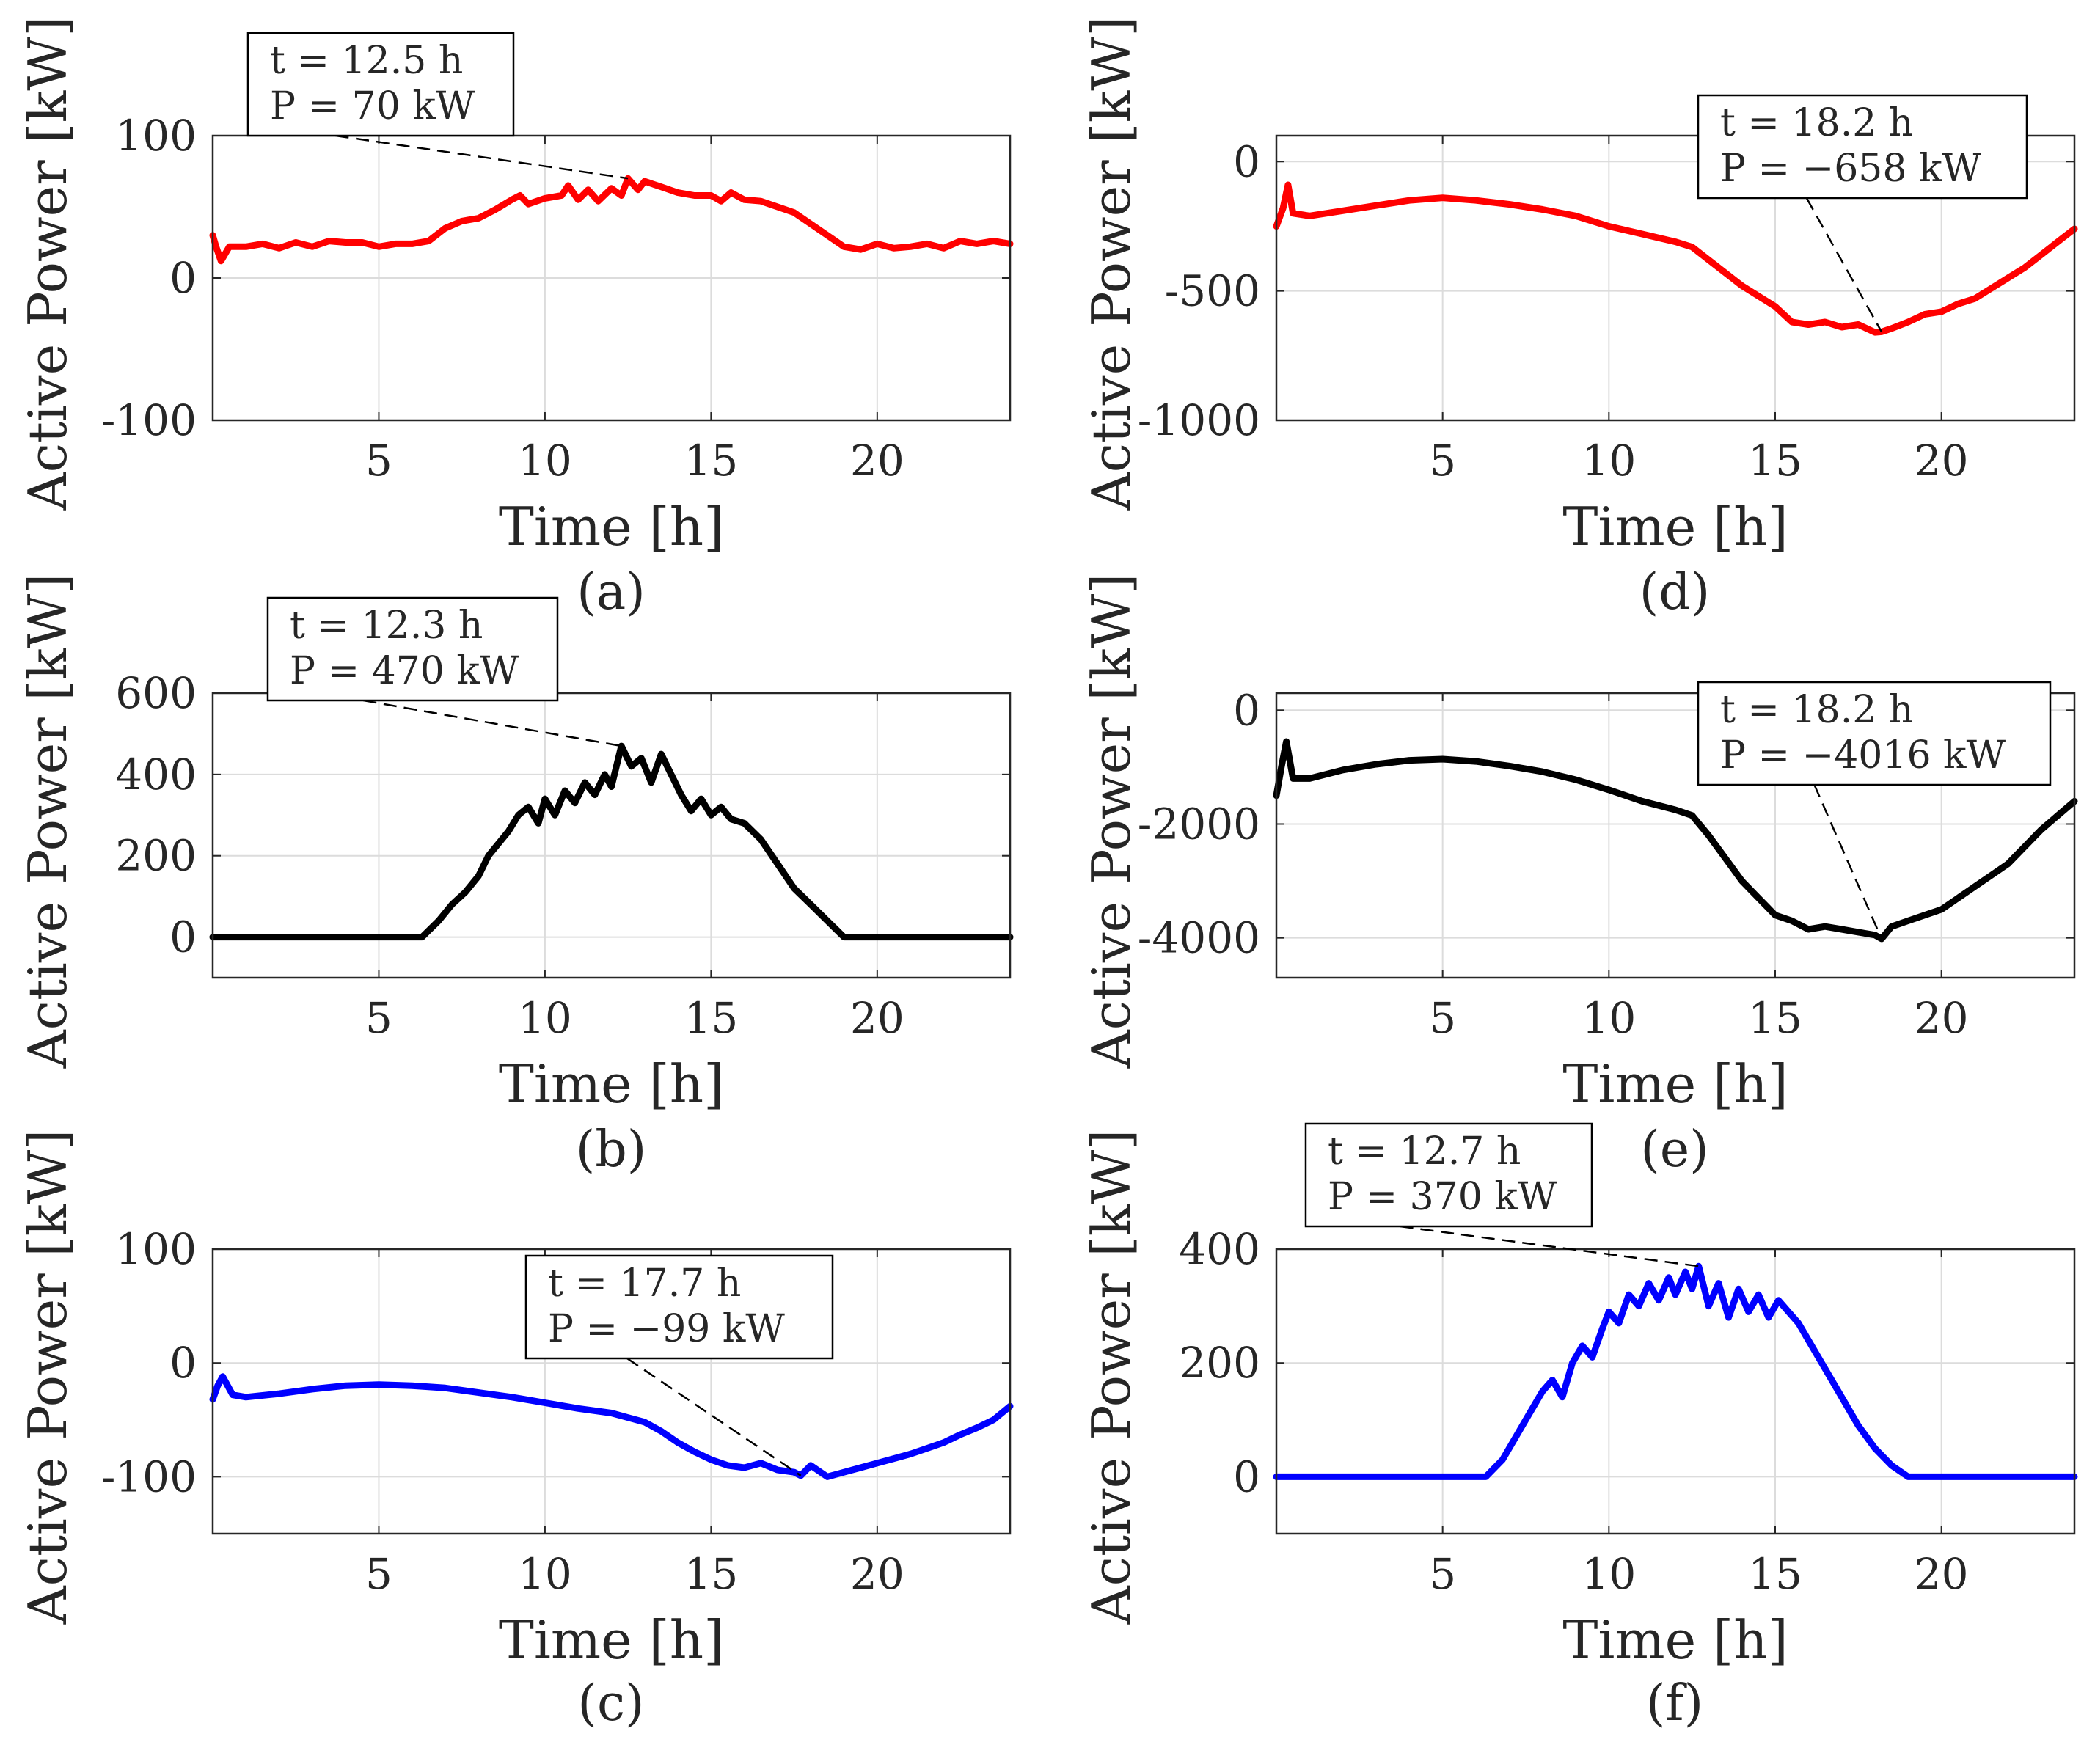 This screenshot has width=2095, height=1764. Describe the element at coordinates (1199, 420) in the screenshot. I see `y-tick-label: -1000` at that location.